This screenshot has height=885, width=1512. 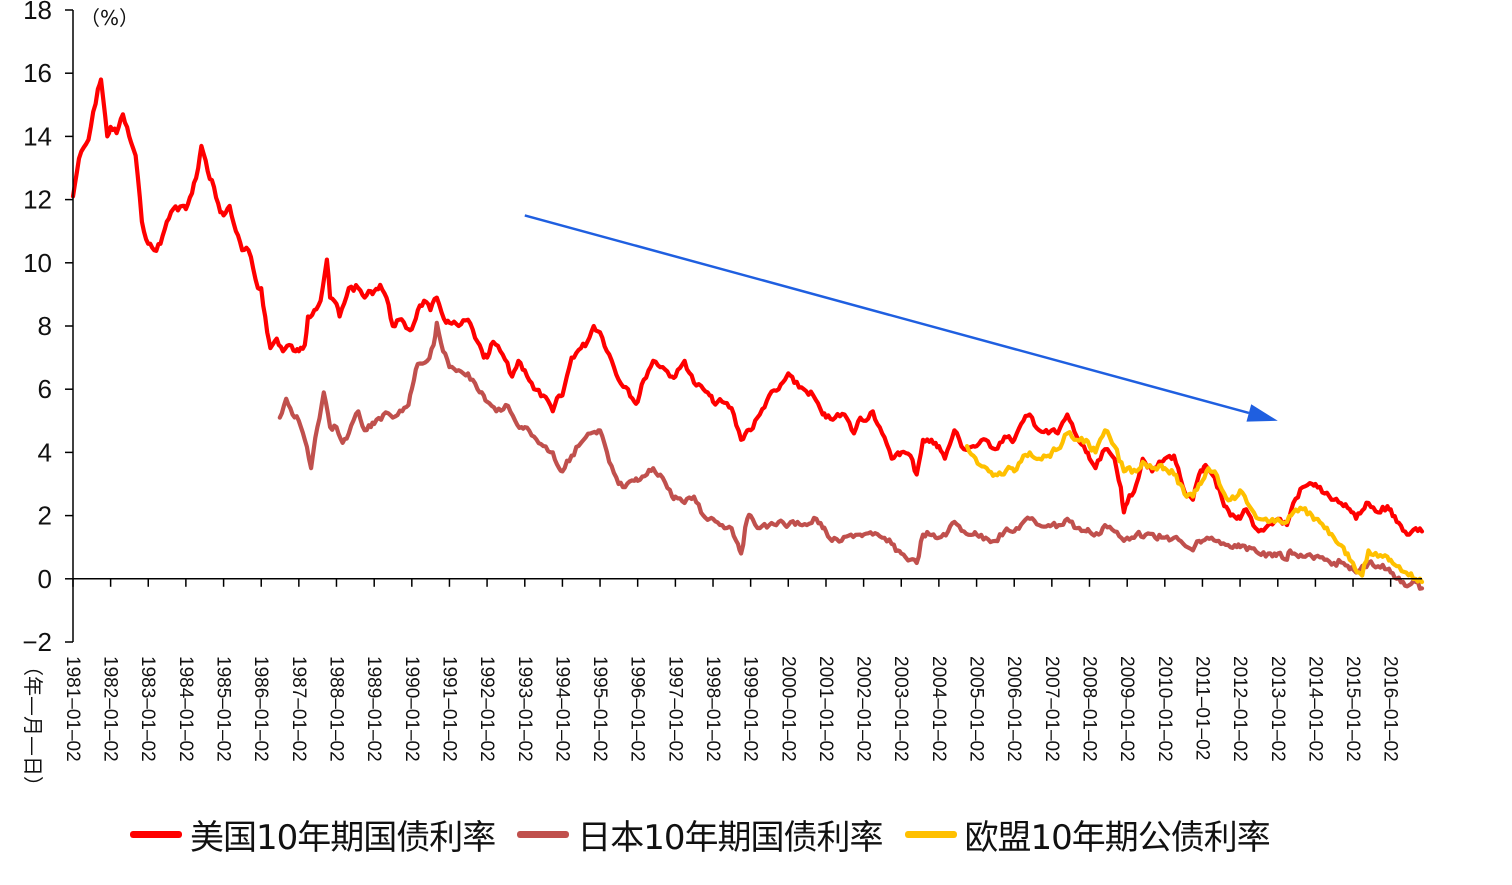 I want to click on x-tick-label: 2014–01–02, so click(x=1314, y=709).